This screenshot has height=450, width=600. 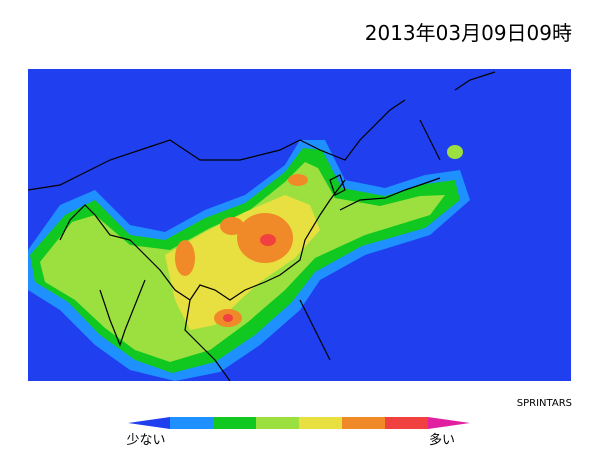 I want to click on scale-arrow-low, so click(x=149, y=423).